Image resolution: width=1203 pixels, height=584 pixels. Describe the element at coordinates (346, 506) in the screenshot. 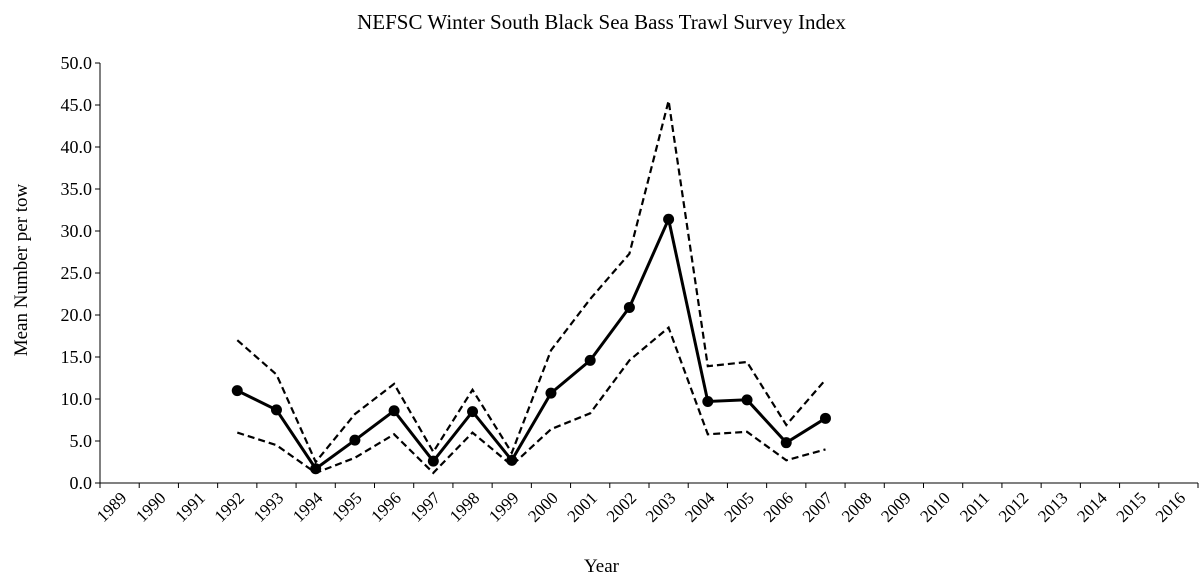

I see `x-tick-label: 1995` at that location.